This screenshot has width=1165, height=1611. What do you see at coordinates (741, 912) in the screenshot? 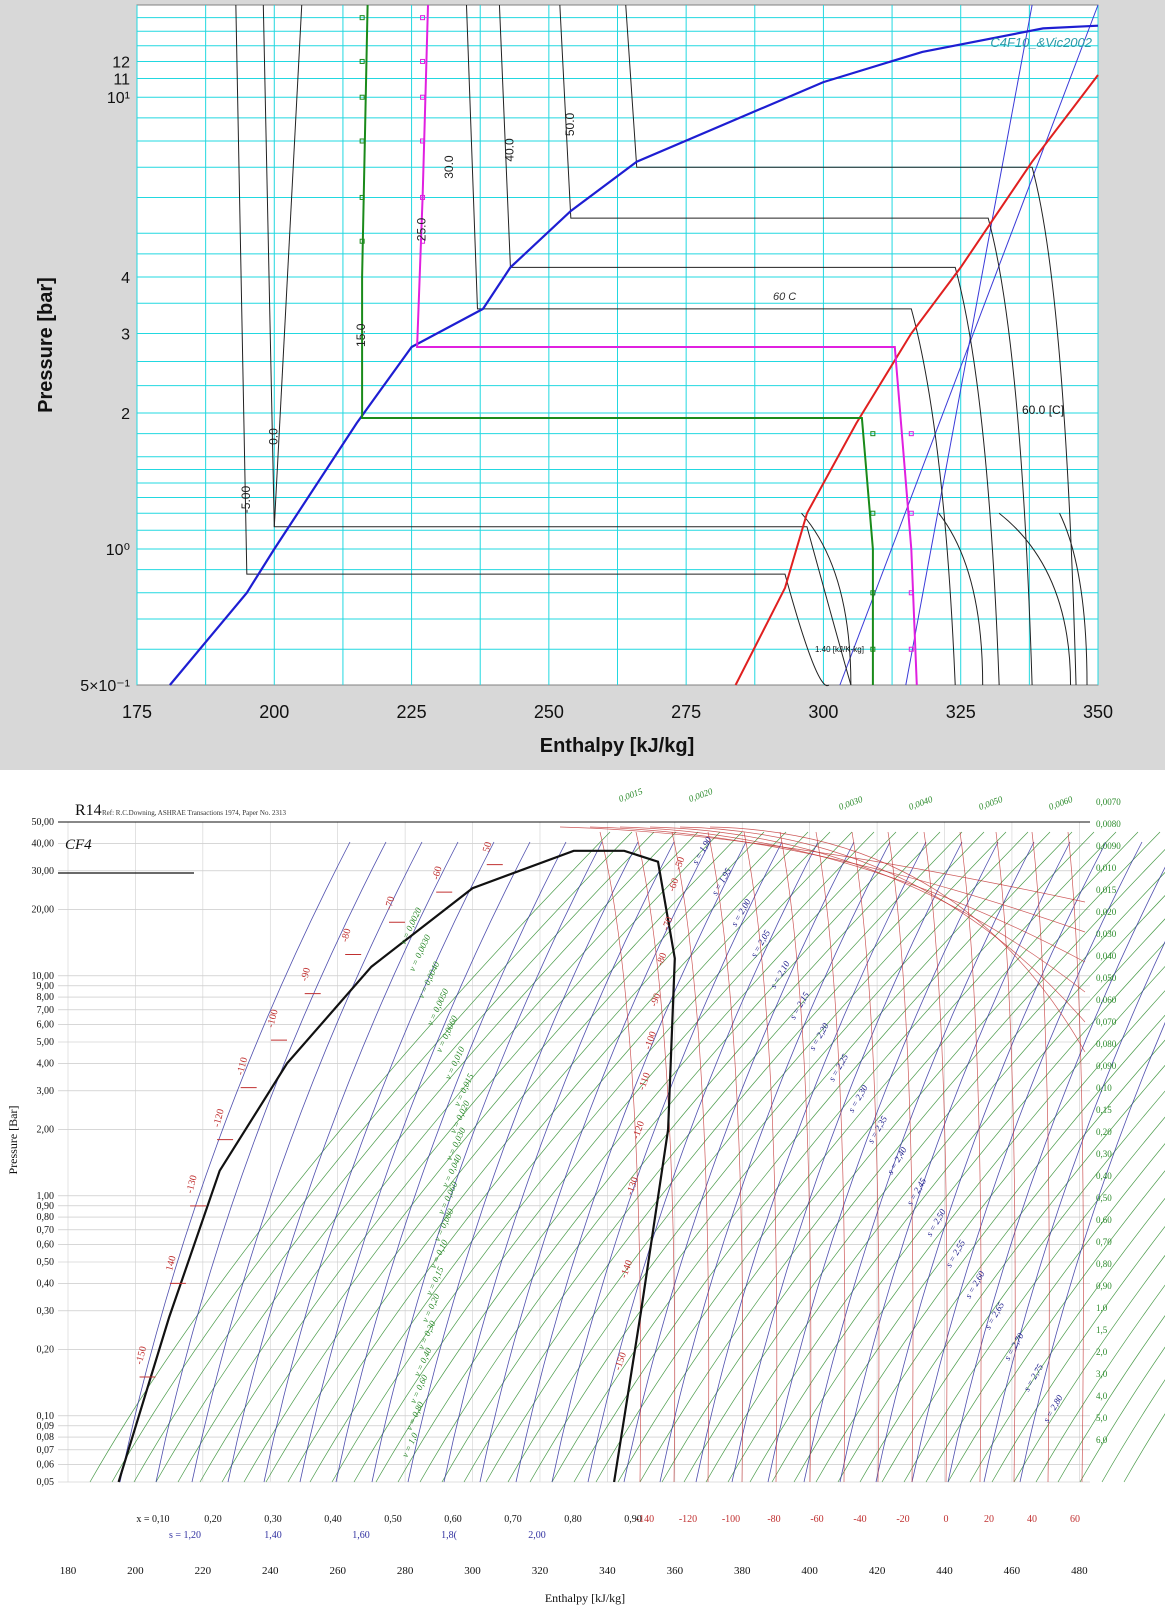
I see `vapor-entropy-label: s = 2,00` at bounding box center [741, 912].